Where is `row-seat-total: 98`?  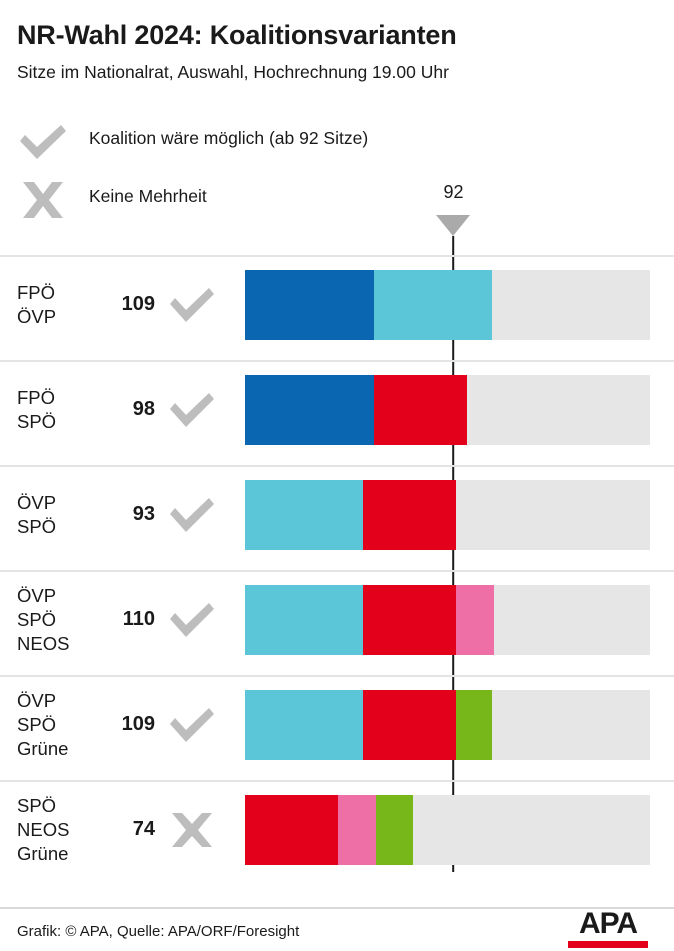 row-seat-total: 98 is located at coordinates (143, 409).